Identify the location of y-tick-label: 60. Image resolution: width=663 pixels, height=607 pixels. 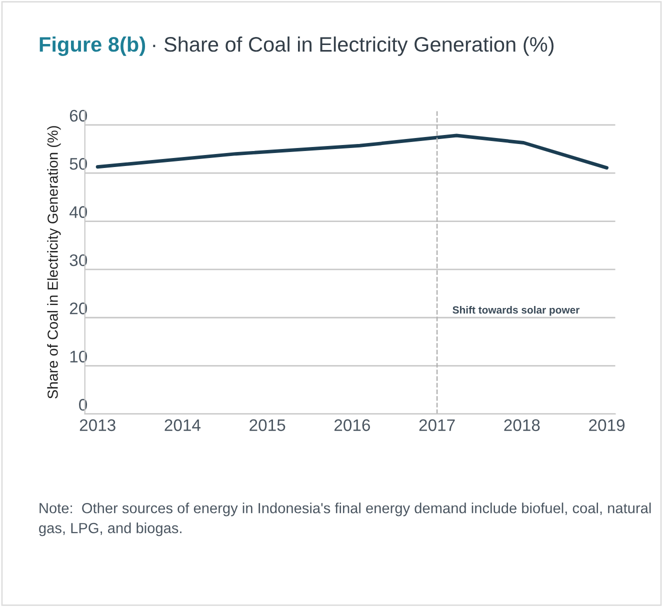
(78, 116).